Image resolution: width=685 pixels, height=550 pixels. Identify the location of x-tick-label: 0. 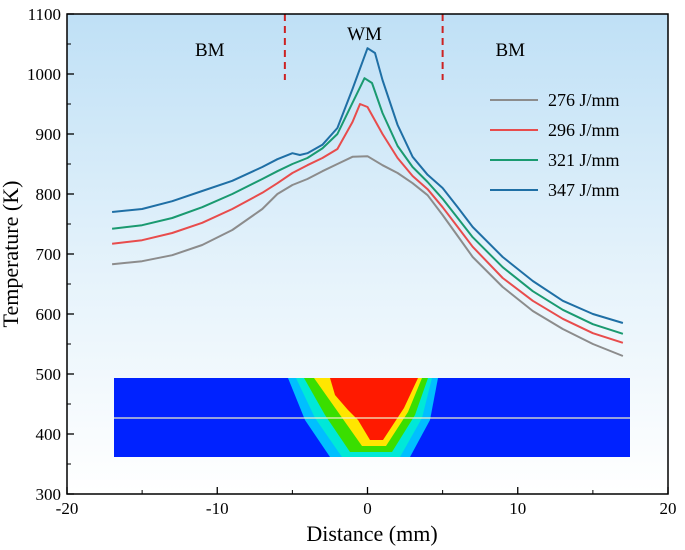
(367, 508).